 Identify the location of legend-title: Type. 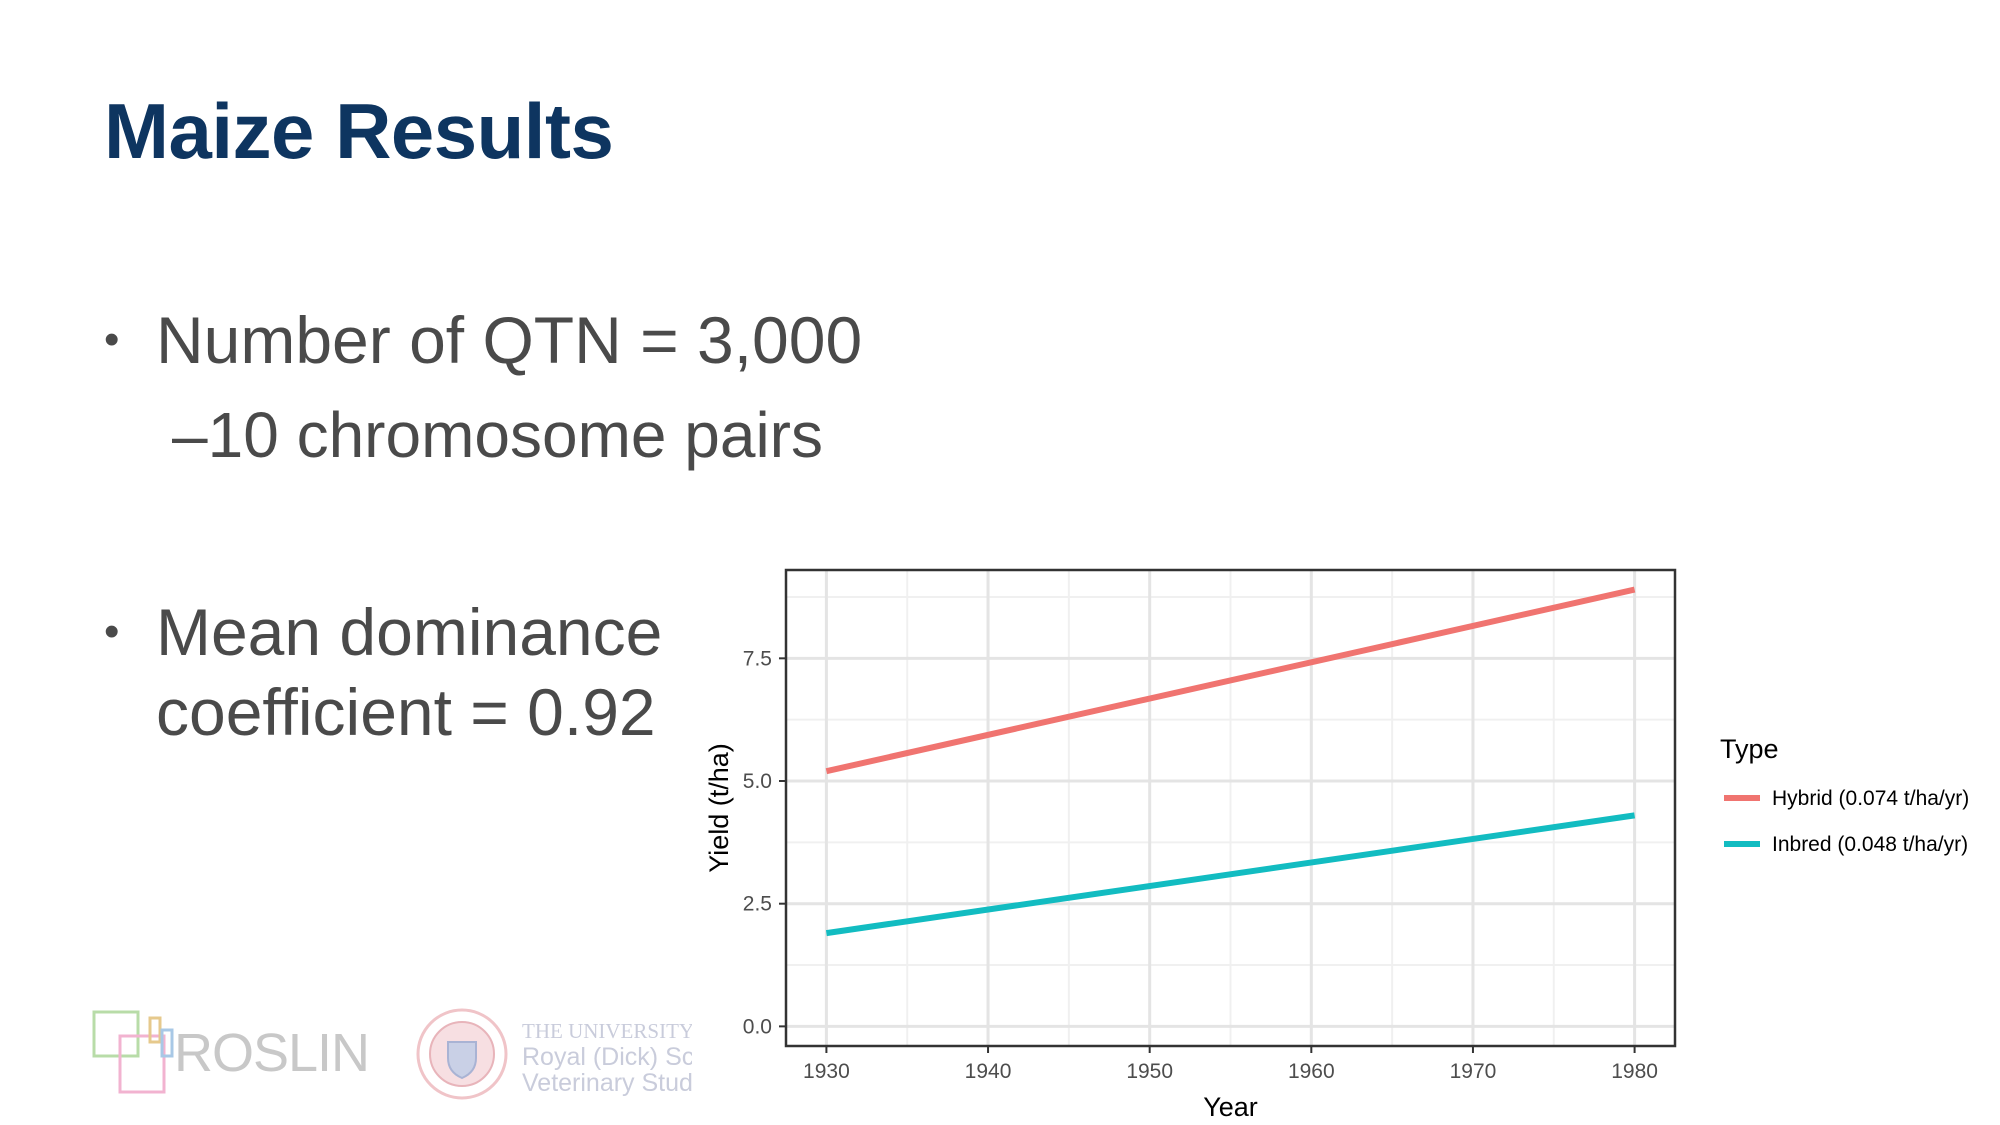
(1749, 749).